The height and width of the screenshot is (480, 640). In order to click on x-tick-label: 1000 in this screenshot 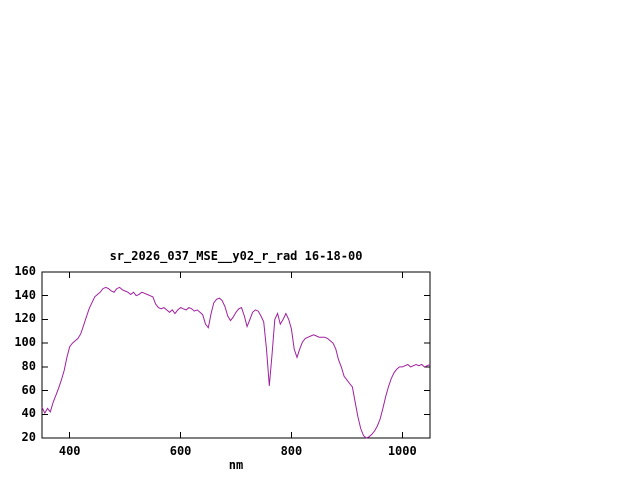, I will do `click(402, 451)`.